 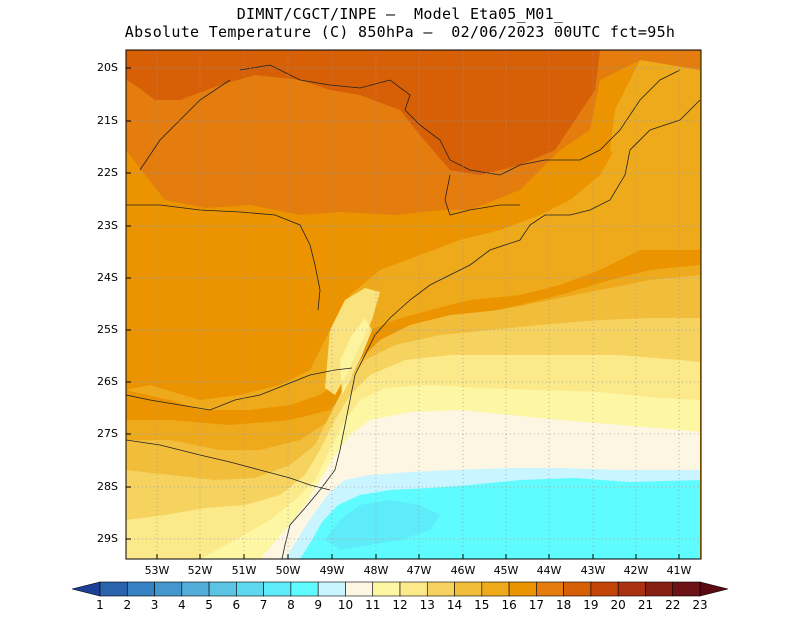 I want to click on colorbar-tick-label: 8, so click(x=291, y=605).